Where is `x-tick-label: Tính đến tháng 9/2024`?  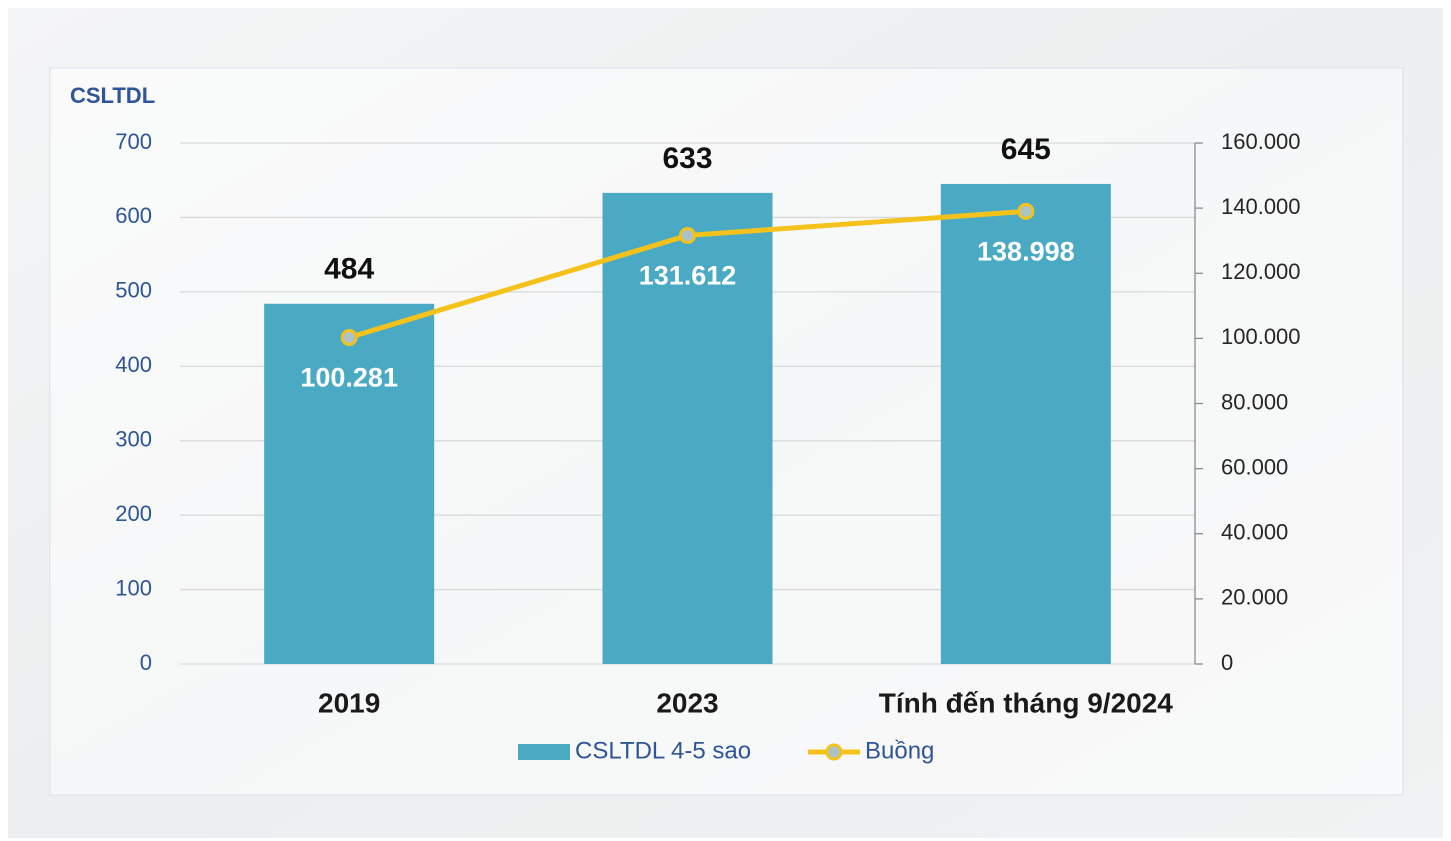
x-tick-label: Tính đến tháng 9/2024 is located at coordinates (1026, 702).